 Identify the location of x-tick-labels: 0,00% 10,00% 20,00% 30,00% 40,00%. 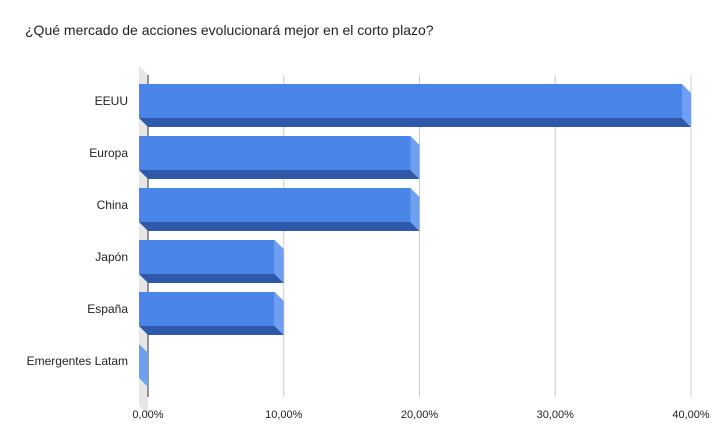
(420, 415).